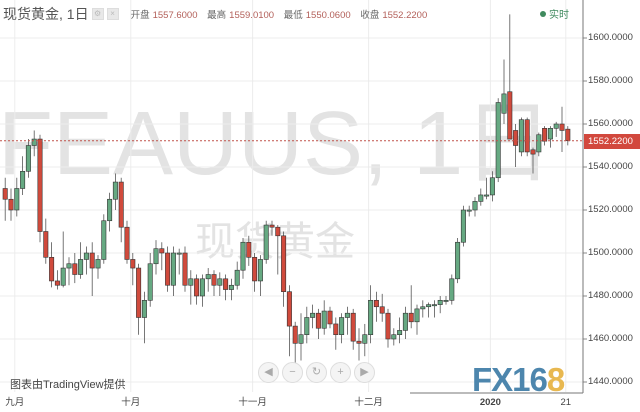 The image size is (640, 412). What do you see at coordinates (543, 14) in the screenshot?
I see `live-dot-icon` at bounding box center [543, 14].